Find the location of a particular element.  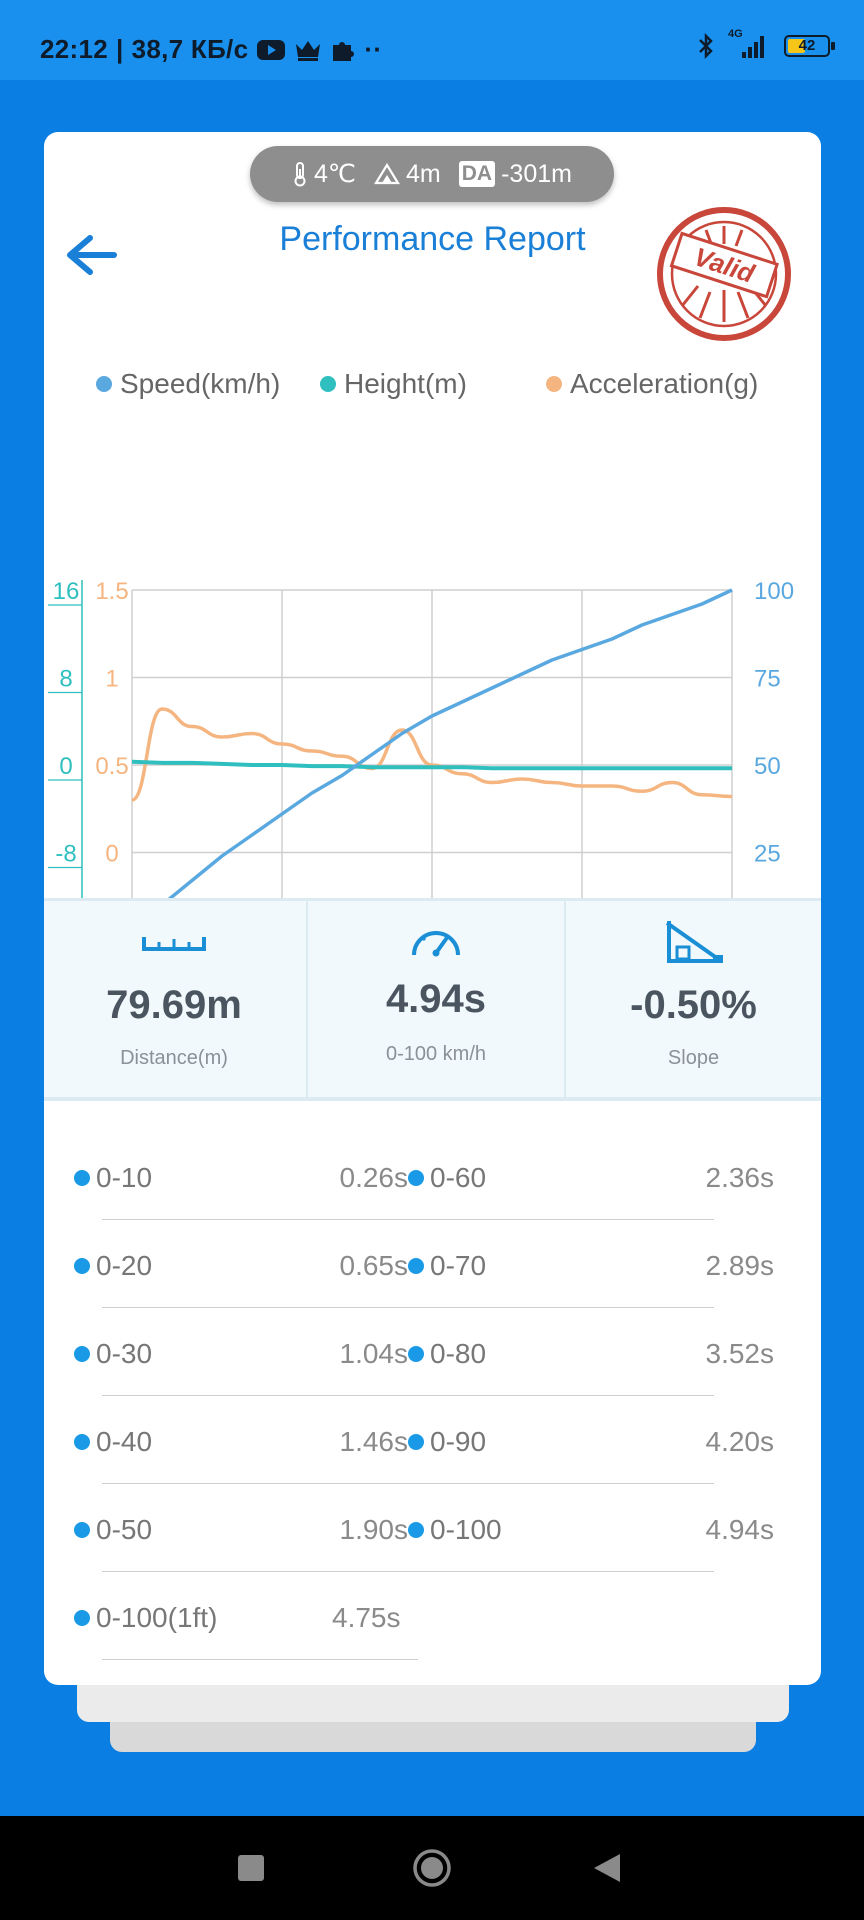

battery-icon: 42 is located at coordinates (809, 46).